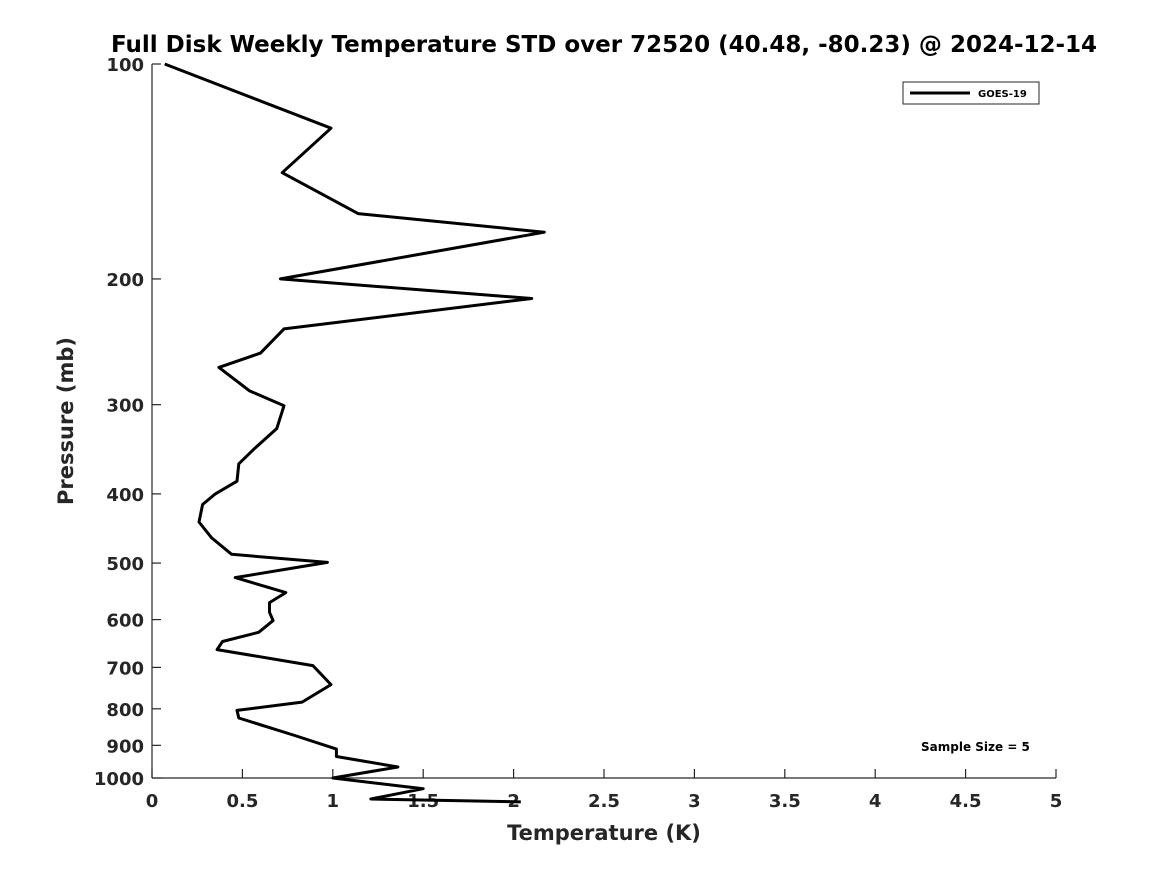 Image resolution: width=1167 pixels, height=875 pixels. Describe the element at coordinates (604, 833) in the screenshot. I see `x-axis-label: Temperature (K)` at that location.